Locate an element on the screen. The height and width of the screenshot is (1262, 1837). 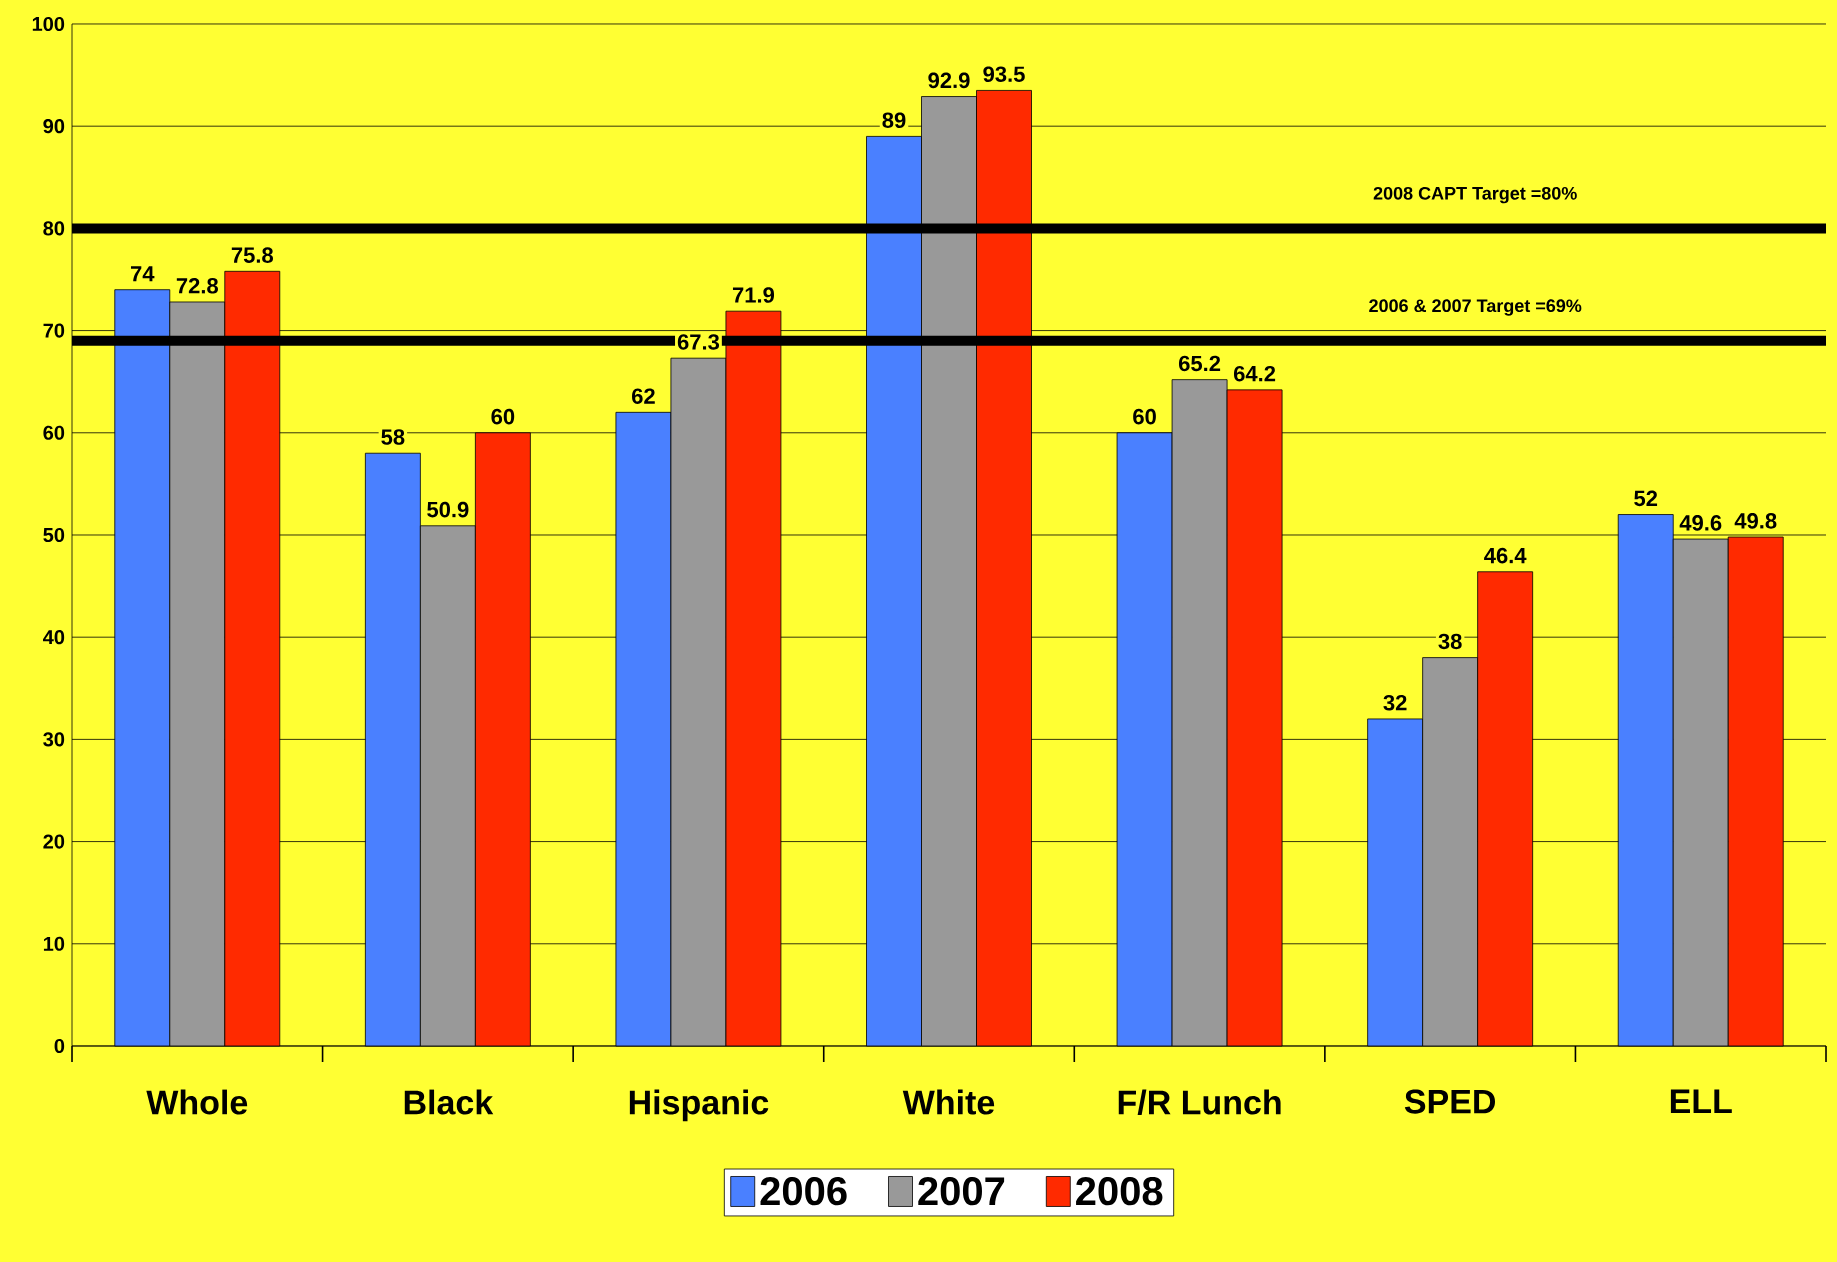
y-tick-label: 0 is located at coordinates (59, 1046).